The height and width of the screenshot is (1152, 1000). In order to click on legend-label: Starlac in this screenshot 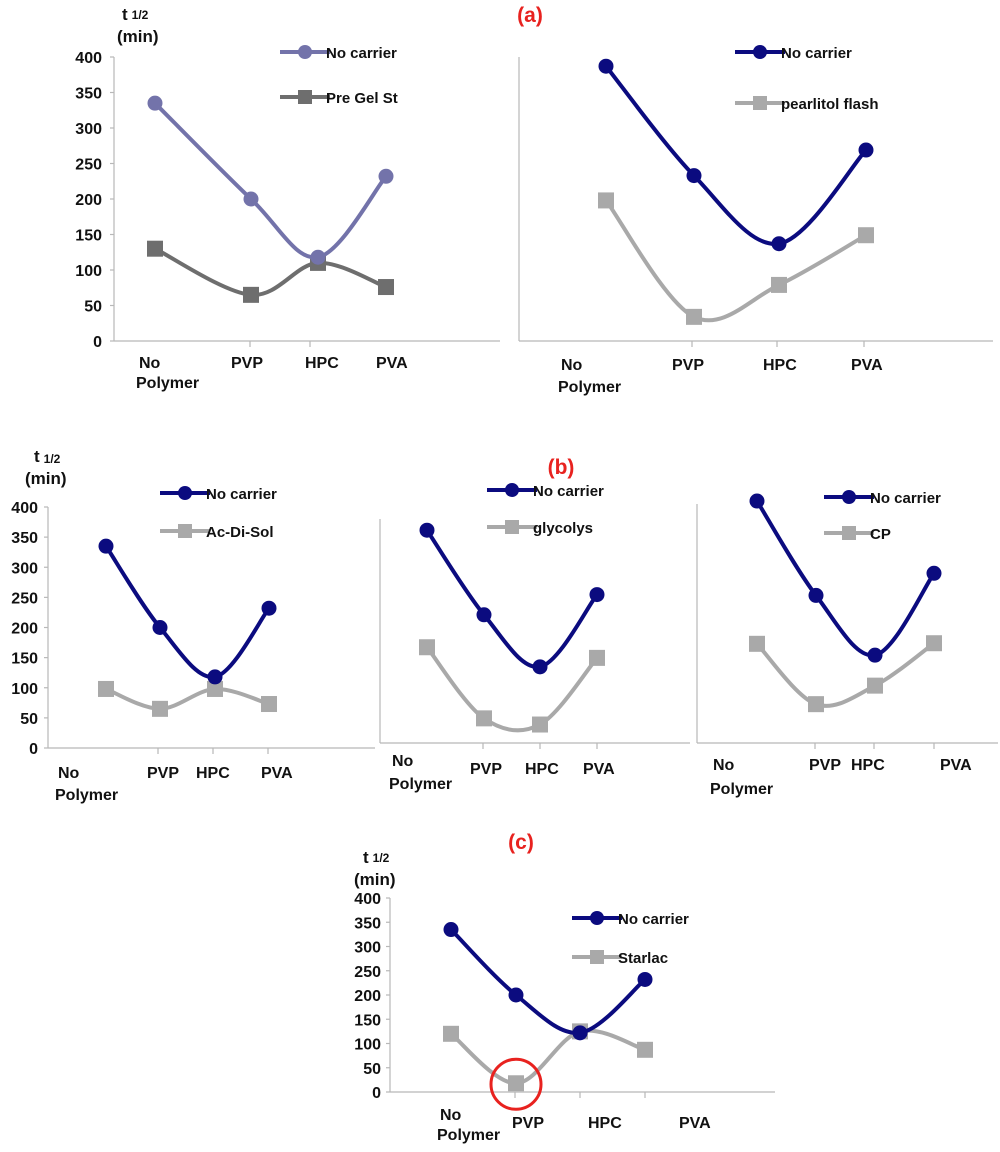, I will do `click(643, 958)`.